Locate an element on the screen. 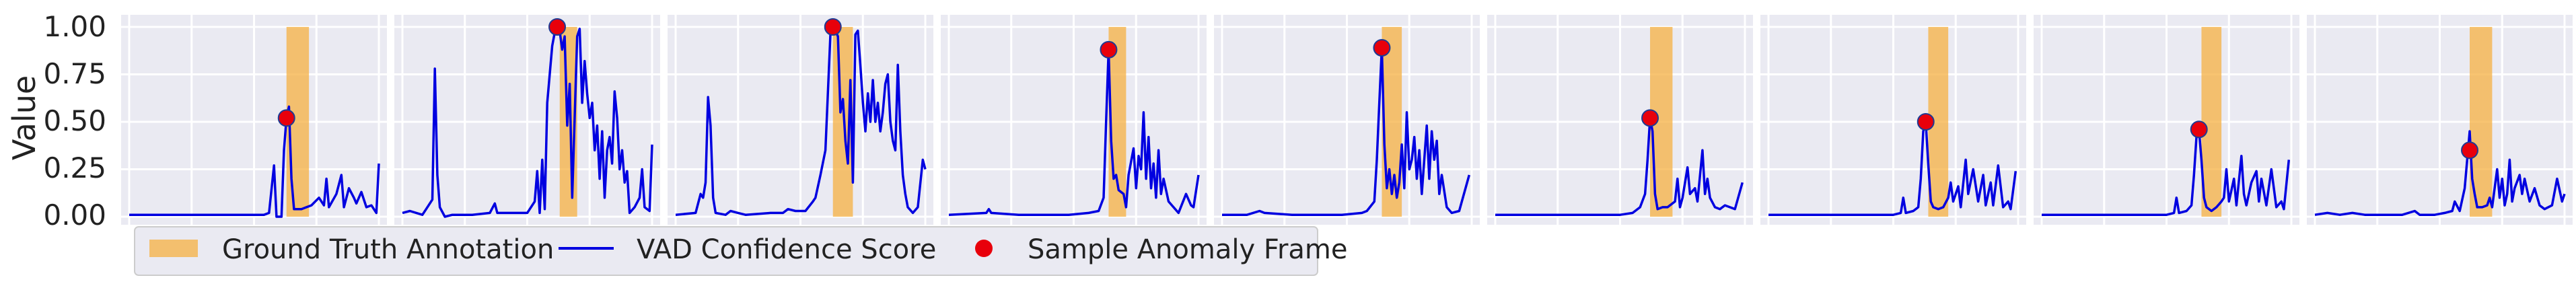  y-tick-label: 0.75 is located at coordinates (74, 73).